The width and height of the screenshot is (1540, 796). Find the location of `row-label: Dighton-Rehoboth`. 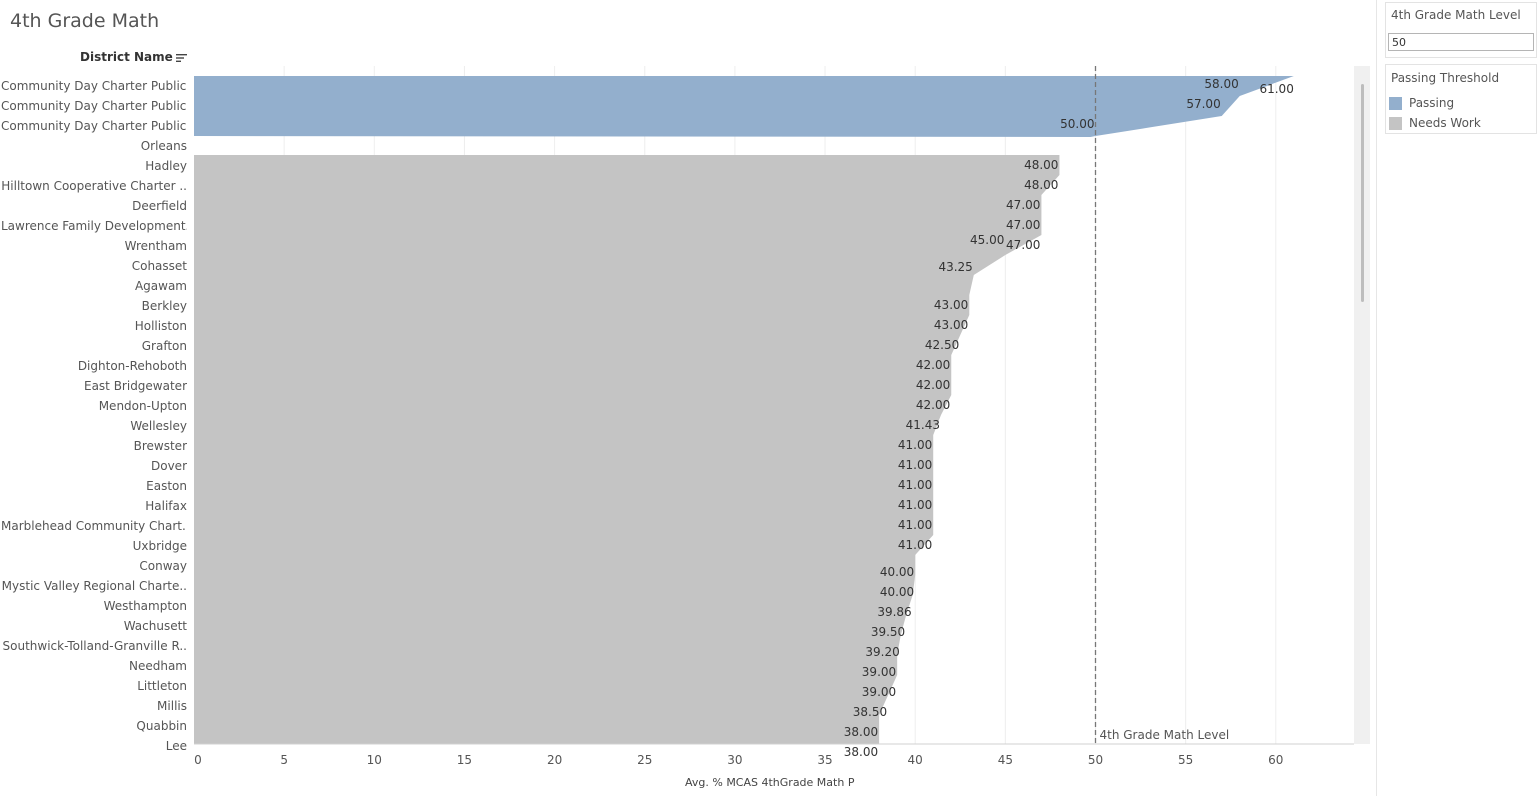

row-label: Dighton-Rehoboth is located at coordinates (132, 366).